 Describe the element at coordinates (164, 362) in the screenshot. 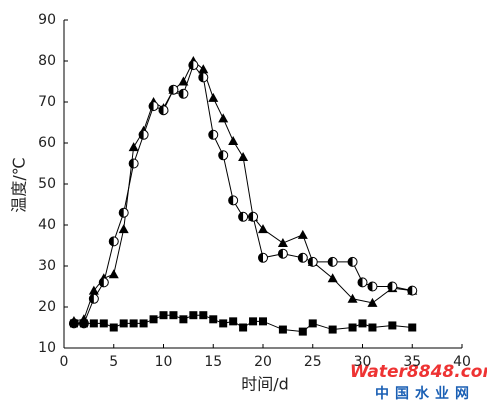

I see `x-tick-label: 10` at that location.